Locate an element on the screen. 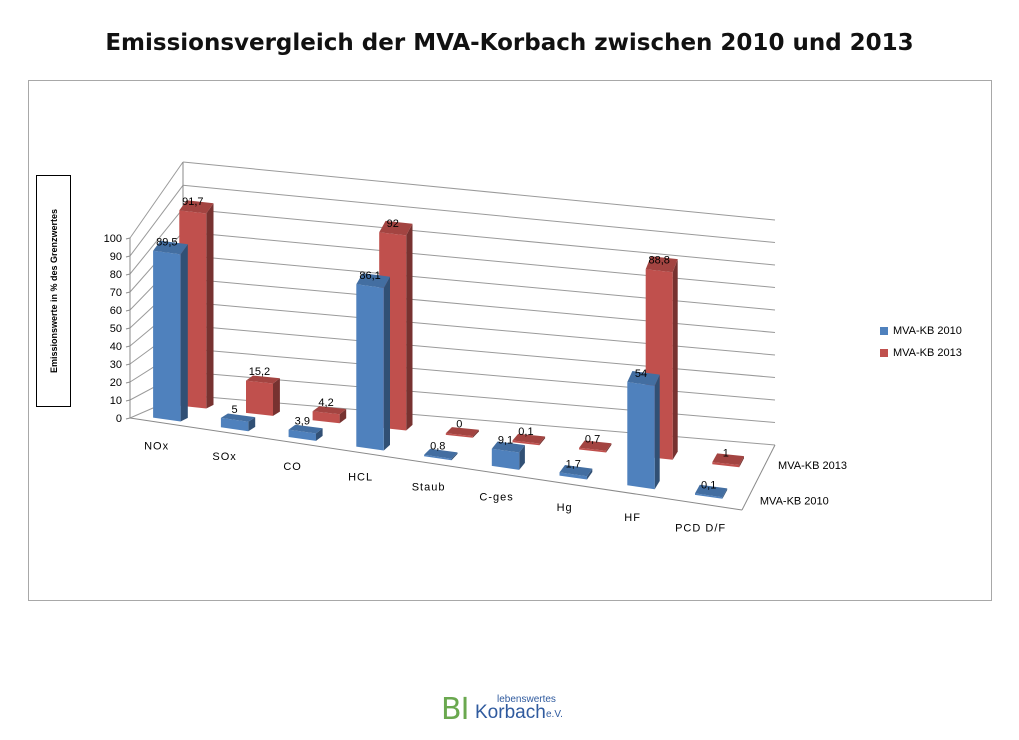  legend-swatch-2013 is located at coordinates (884, 353).